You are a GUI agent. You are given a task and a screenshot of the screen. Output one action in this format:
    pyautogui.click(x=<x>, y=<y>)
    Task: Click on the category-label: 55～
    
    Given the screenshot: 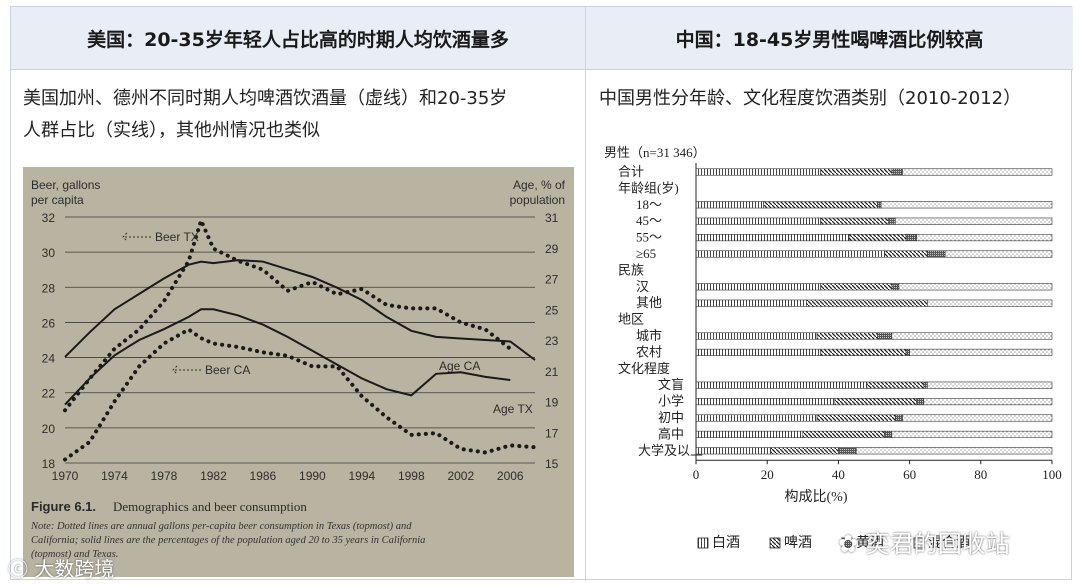 What is the action you would take?
    pyautogui.click(x=649, y=237)
    